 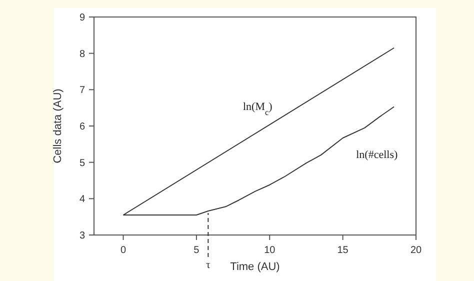 I want to click on y-tick-label: 8, so click(x=82, y=54).